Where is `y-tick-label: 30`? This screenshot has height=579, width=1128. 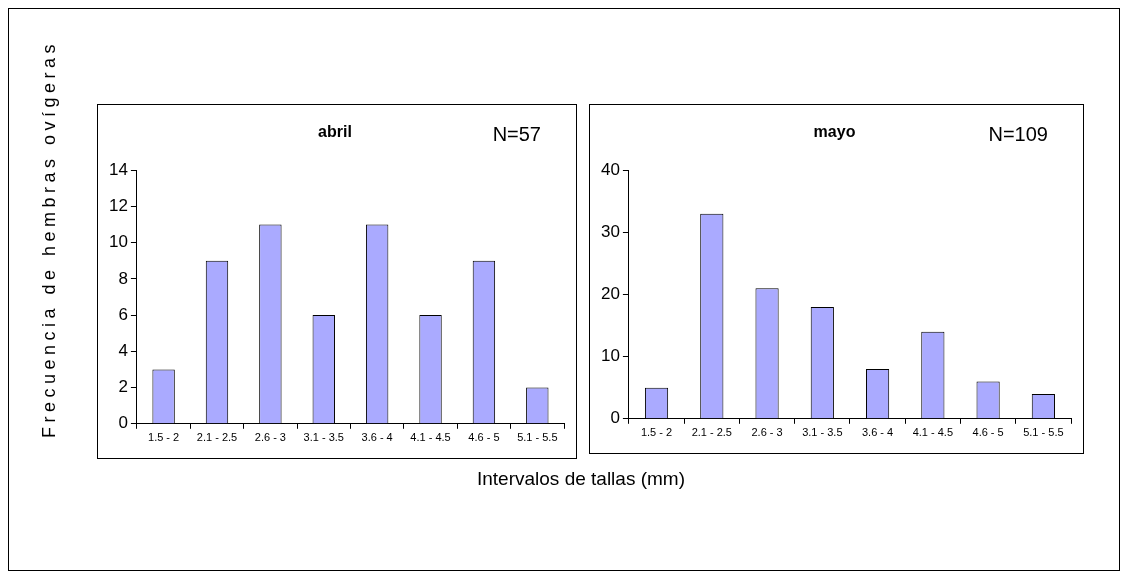
y-tick-label: 30 is located at coordinates (610, 232).